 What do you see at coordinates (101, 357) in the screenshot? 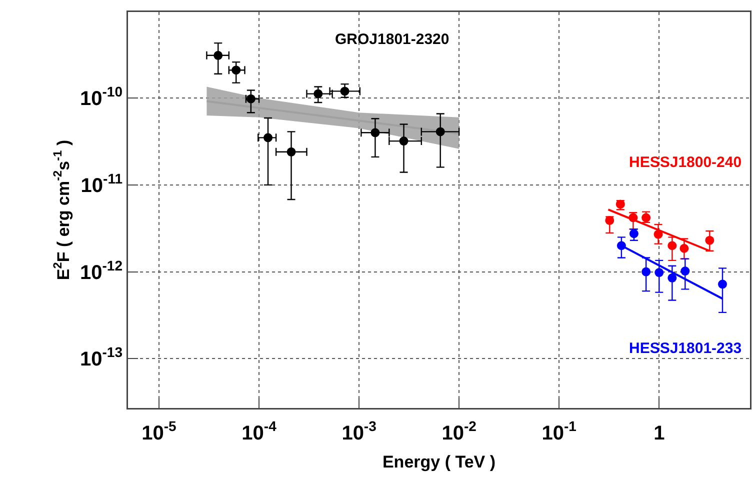
I see `y-tick-label: 10$^{-13}$` at bounding box center [101, 357].